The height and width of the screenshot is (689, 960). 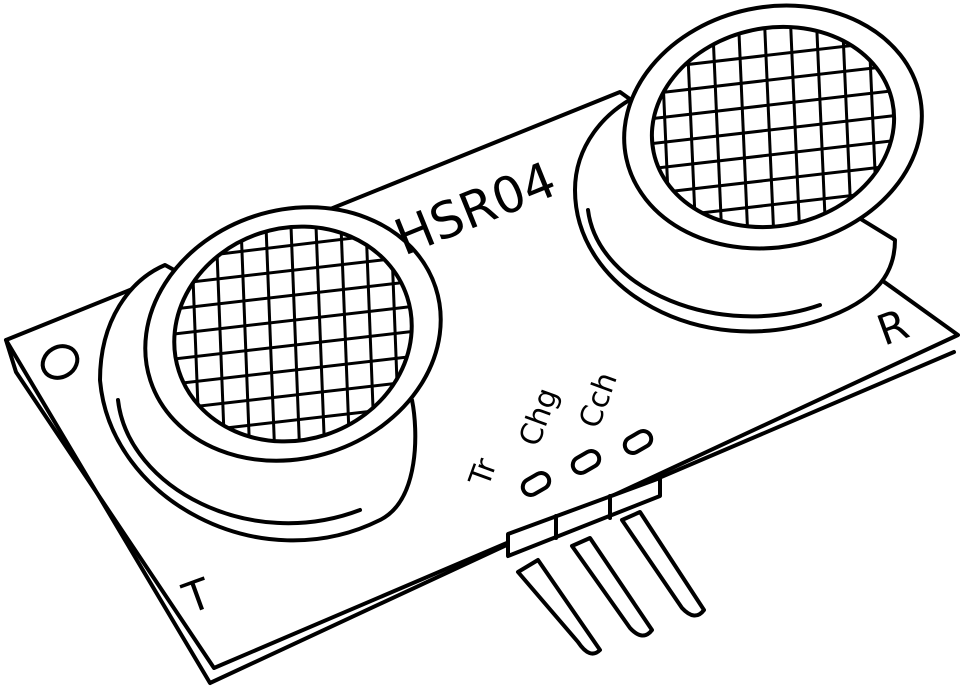 What do you see at coordinates (60, 362) in the screenshot?
I see `mounting-hole` at bounding box center [60, 362].